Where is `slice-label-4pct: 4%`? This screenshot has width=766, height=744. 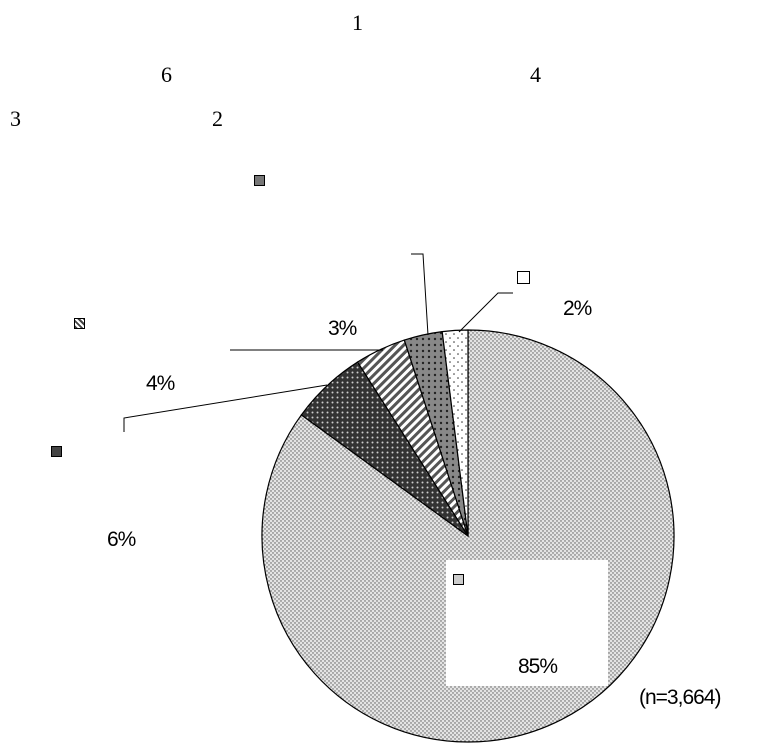
slice-label-4pct: 4% is located at coordinates (160, 383).